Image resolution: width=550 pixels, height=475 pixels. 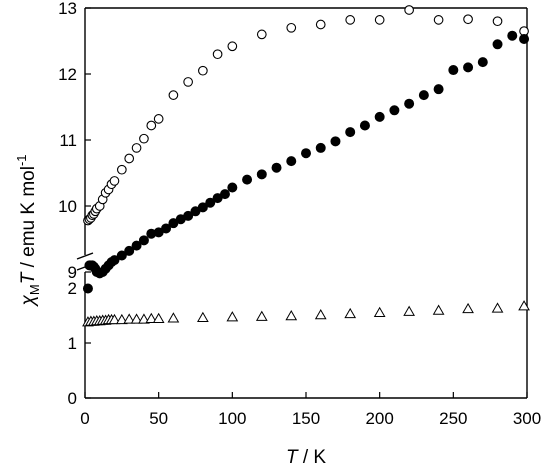 What do you see at coordinates (72, 343) in the screenshot?
I see `y-tick-label: 1` at bounding box center [72, 343].